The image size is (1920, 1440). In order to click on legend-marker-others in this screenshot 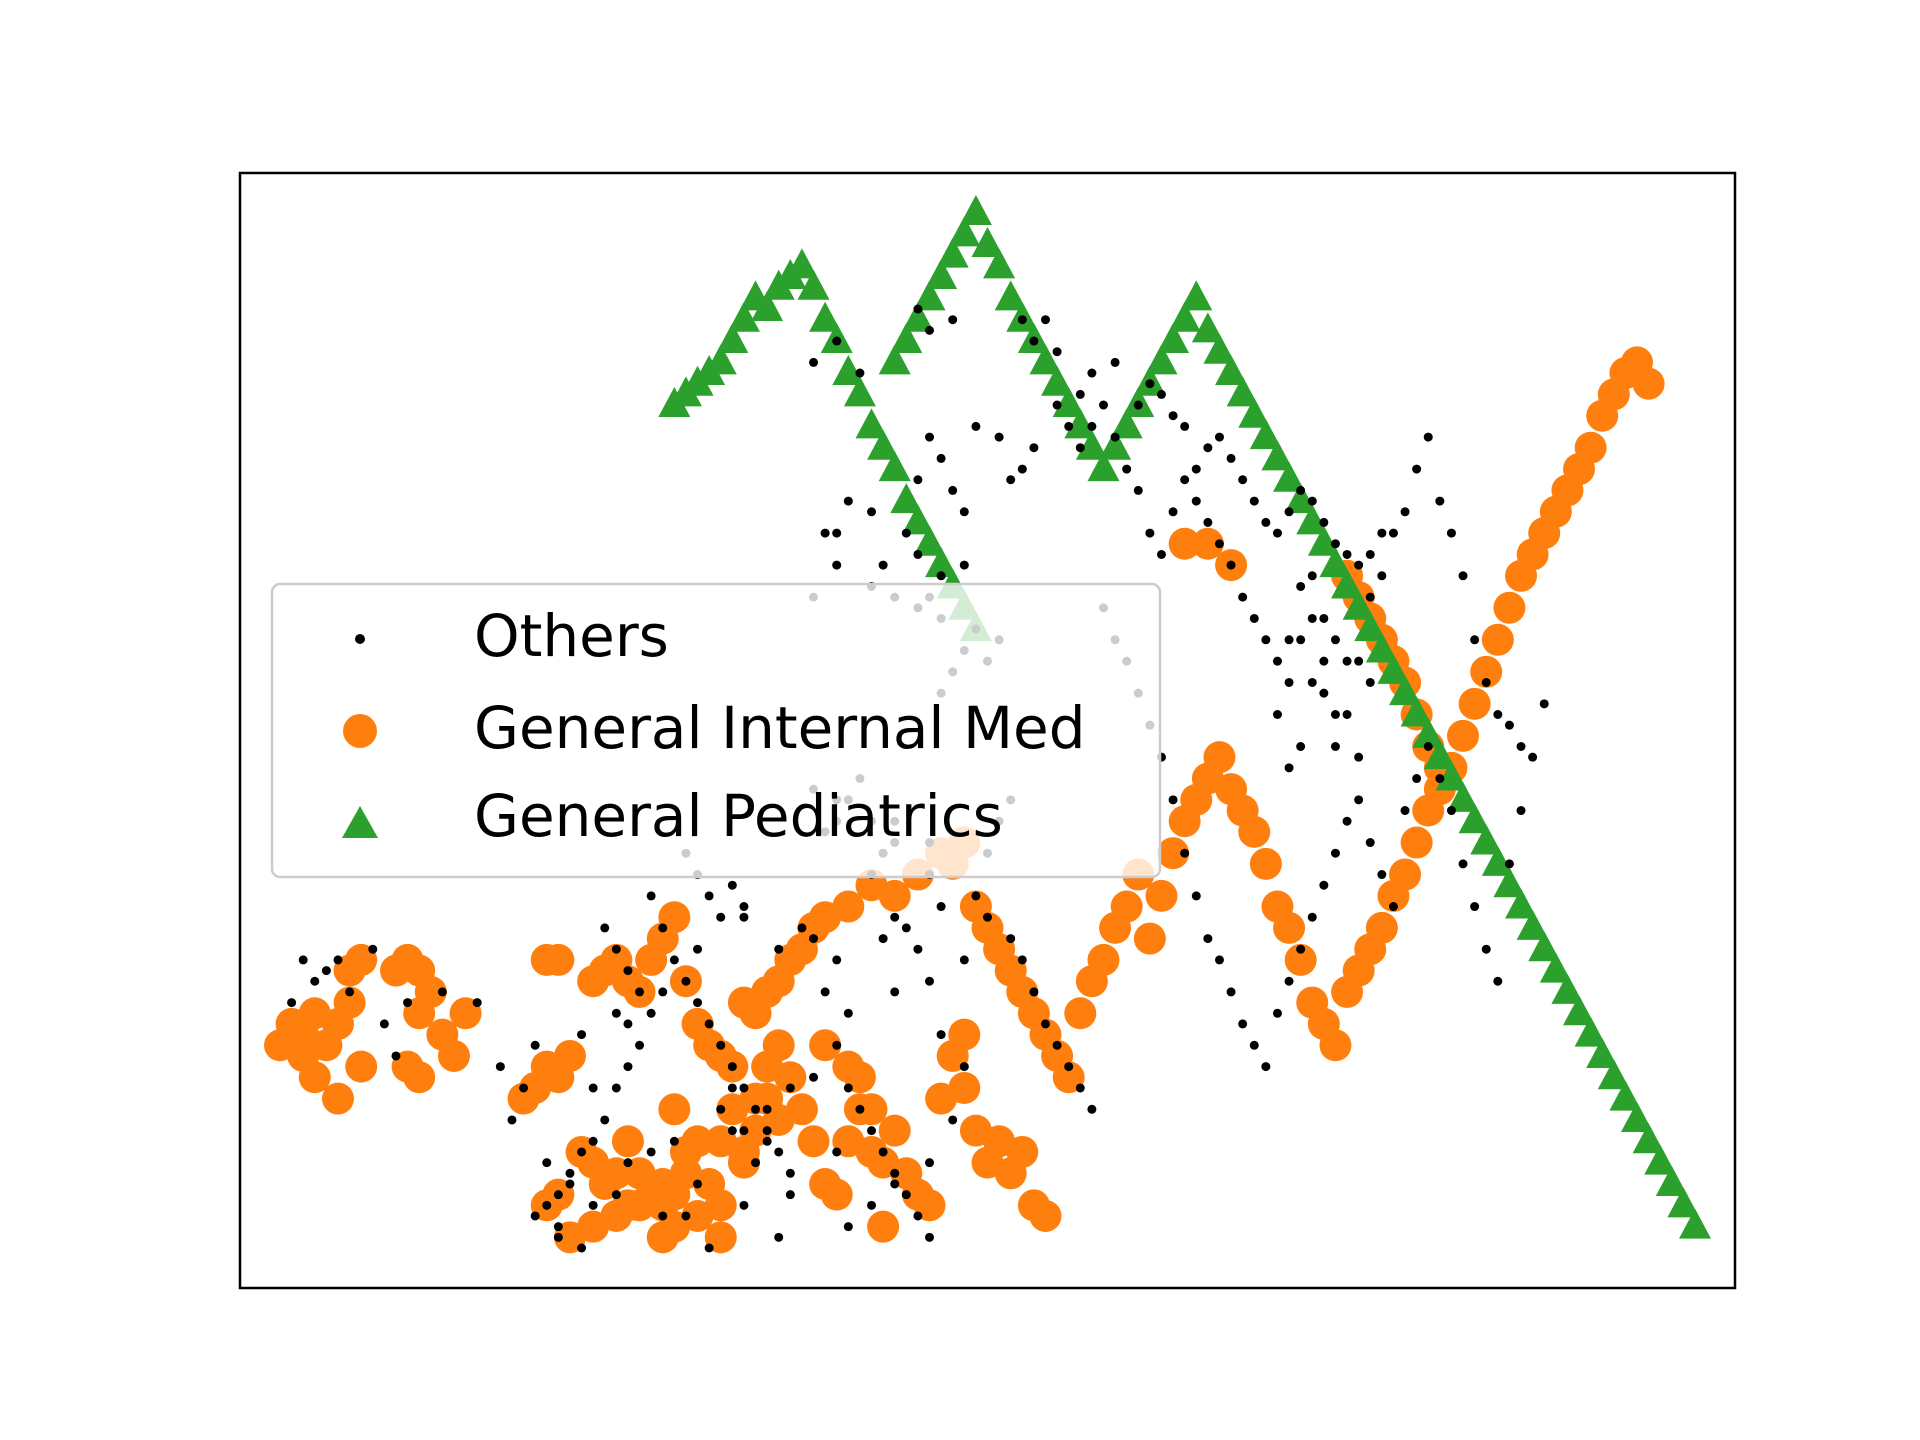, I will do `click(360, 639)`.